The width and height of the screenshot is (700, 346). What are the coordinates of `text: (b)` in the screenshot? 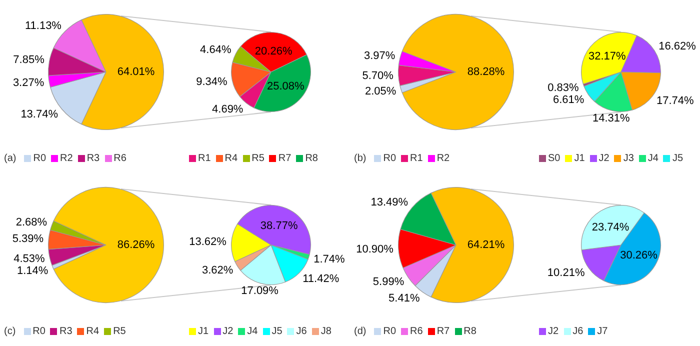 It's located at (360, 158).